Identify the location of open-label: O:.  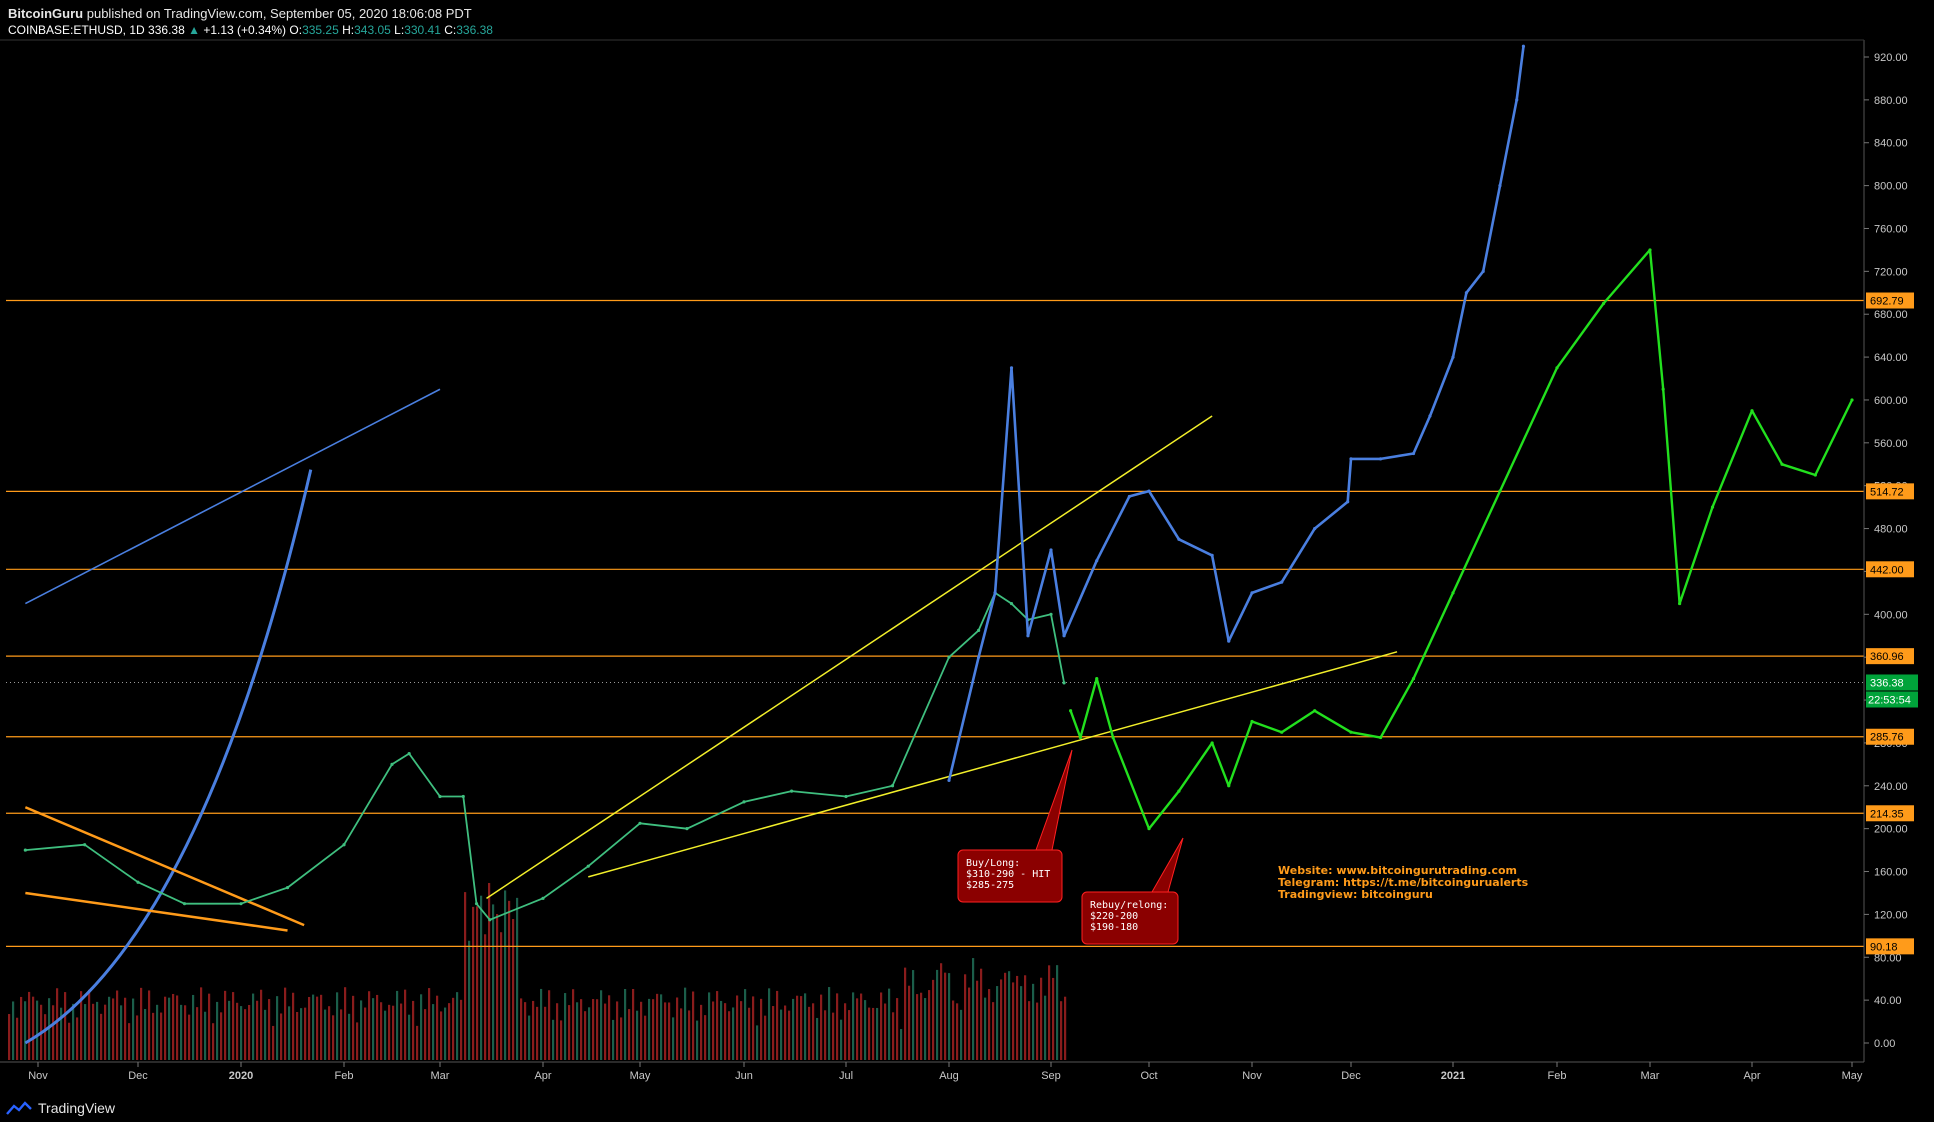
(296, 30).